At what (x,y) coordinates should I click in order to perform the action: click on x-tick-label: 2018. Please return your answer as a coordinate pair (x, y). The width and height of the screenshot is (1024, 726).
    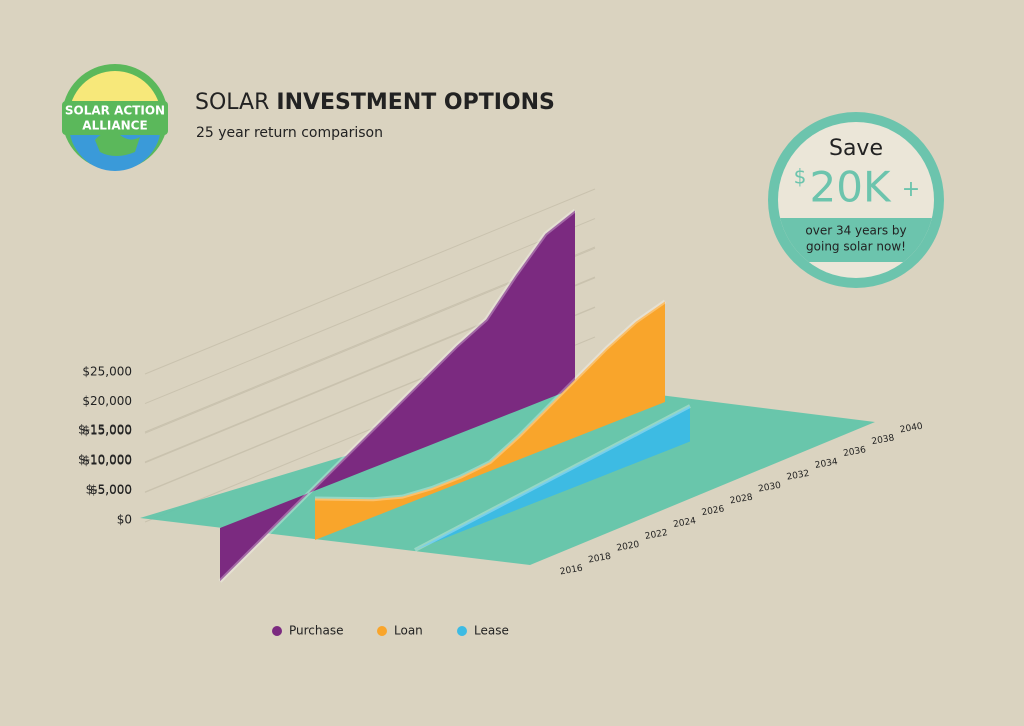
    Looking at the image, I should click on (600, 559).